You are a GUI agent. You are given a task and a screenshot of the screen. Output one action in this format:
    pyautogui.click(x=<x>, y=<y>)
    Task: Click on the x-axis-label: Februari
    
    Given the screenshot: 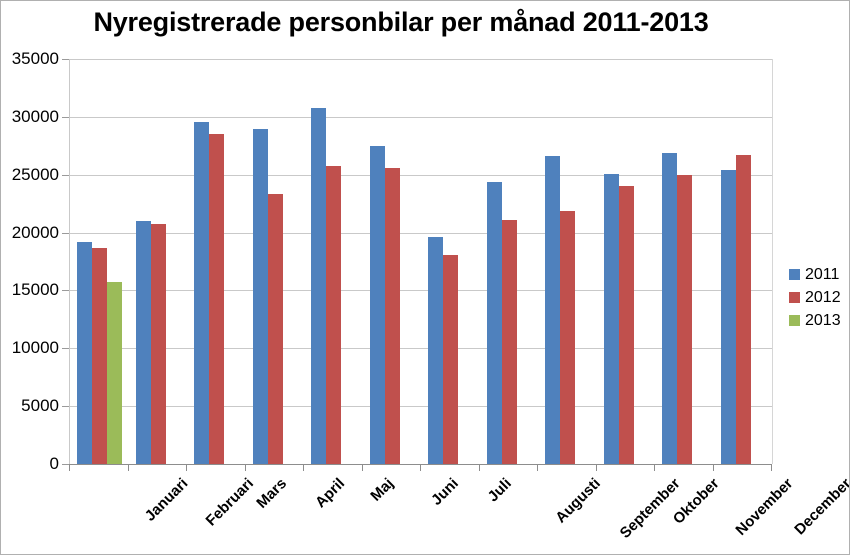 What is the action you would take?
    pyautogui.click(x=229, y=502)
    